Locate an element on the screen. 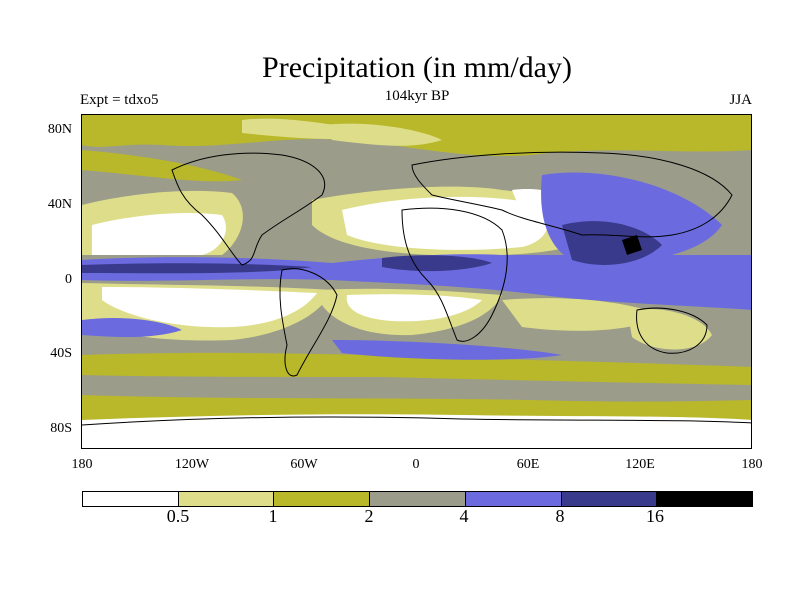  south-america-coast is located at coordinates (308, 322).